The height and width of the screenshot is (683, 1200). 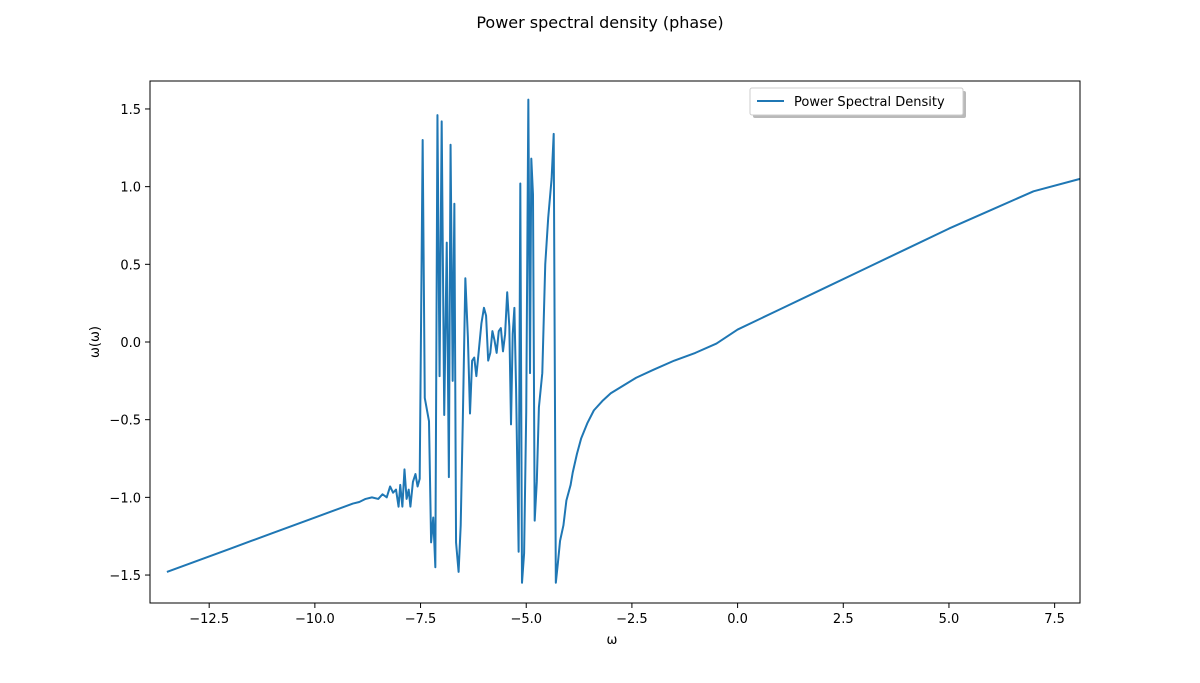 What do you see at coordinates (843, 619) in the screenshot?
I see `x-tick-label: 2.5` at bounding box center [843, 619].